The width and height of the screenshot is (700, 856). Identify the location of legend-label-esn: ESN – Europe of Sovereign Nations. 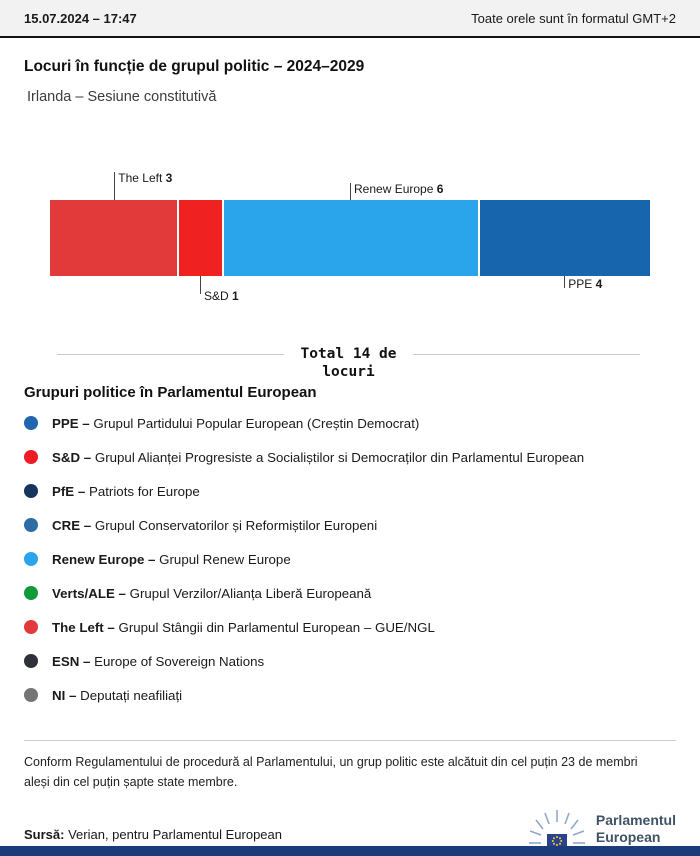
(158, 661).